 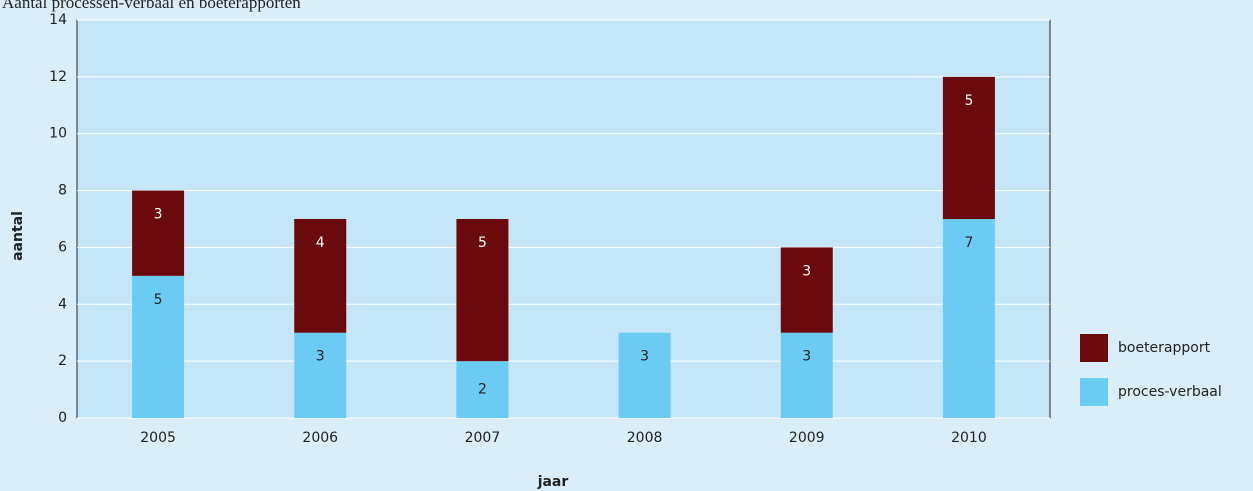 What do you see at coordinates (62, 361) in the screenshot?
I see `y-tick-label: 2` at bounding box center [62, 361].